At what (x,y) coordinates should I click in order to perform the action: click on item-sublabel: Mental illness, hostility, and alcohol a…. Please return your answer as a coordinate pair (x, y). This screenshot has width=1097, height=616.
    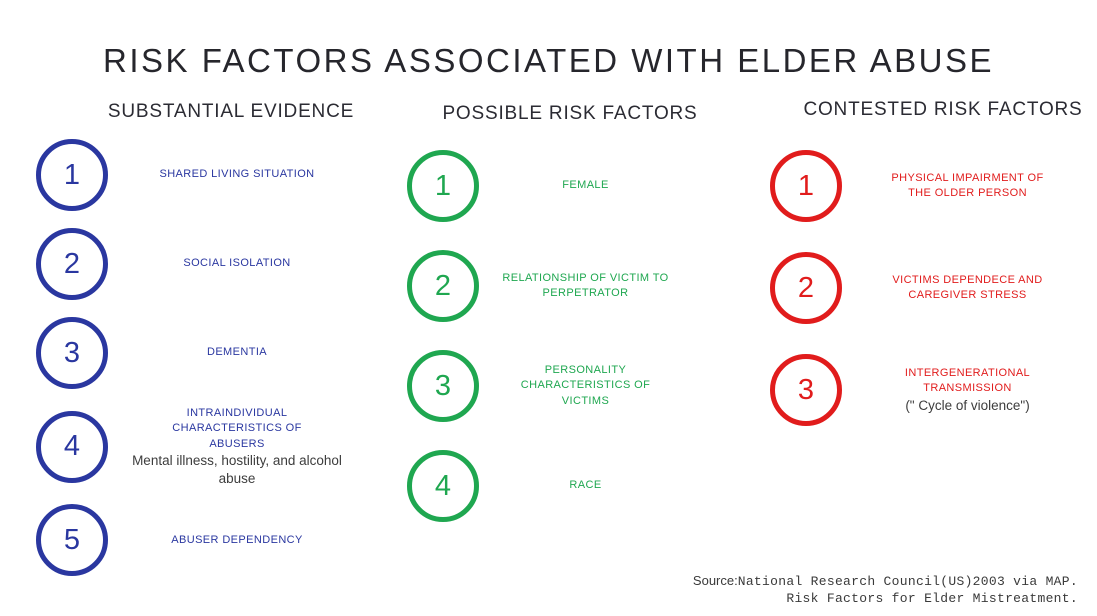
    Looking at the image, I should click on (237, 469).